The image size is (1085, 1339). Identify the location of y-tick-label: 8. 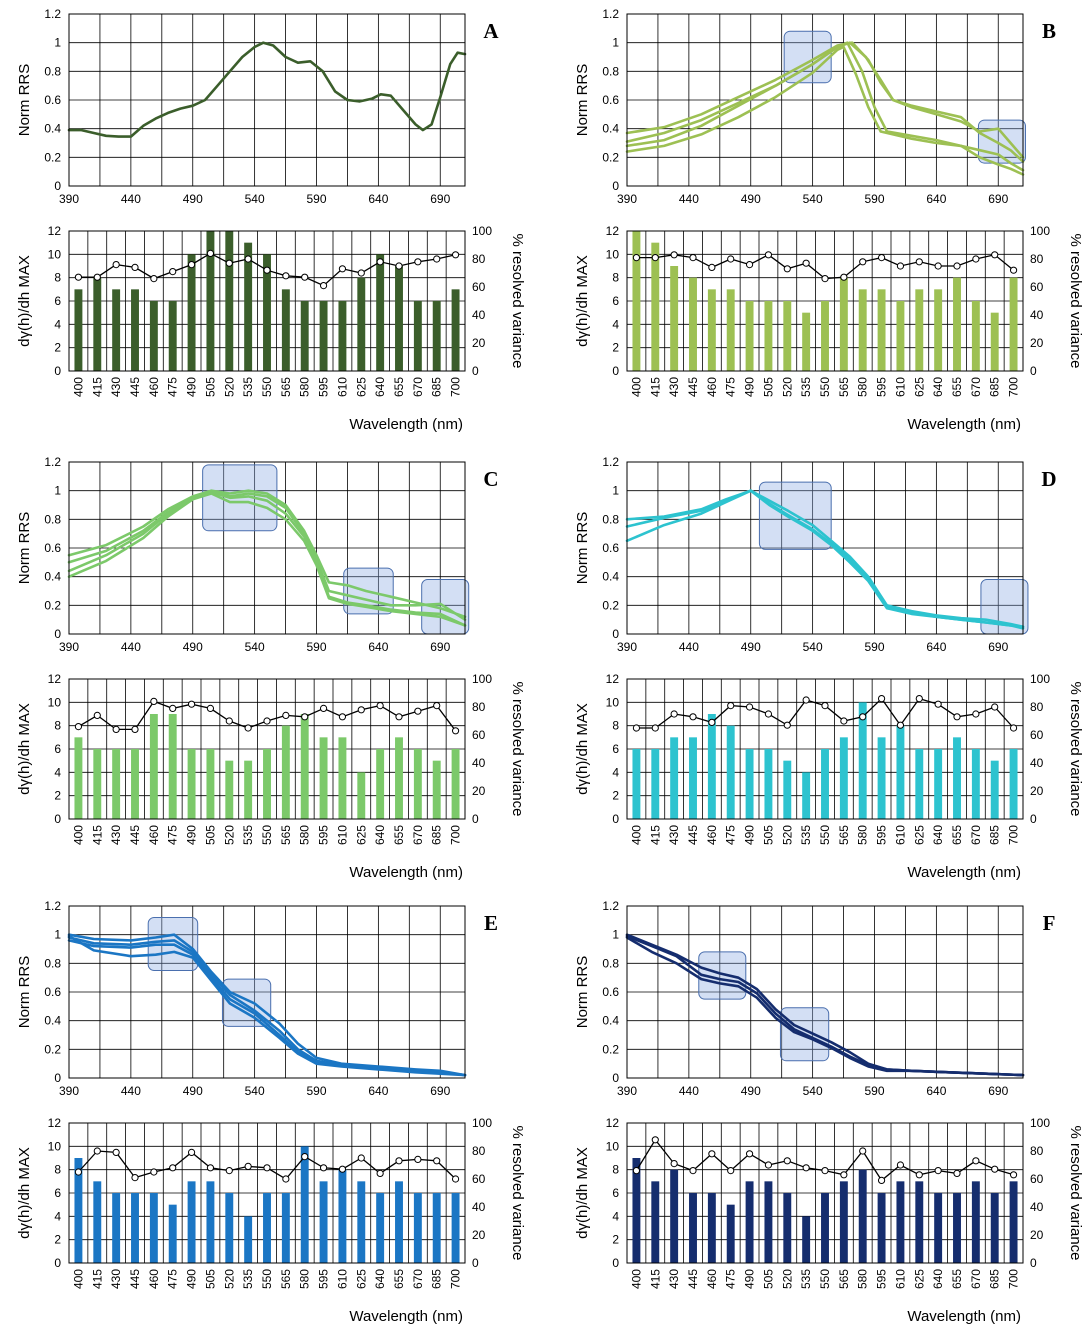
(57, 1170).